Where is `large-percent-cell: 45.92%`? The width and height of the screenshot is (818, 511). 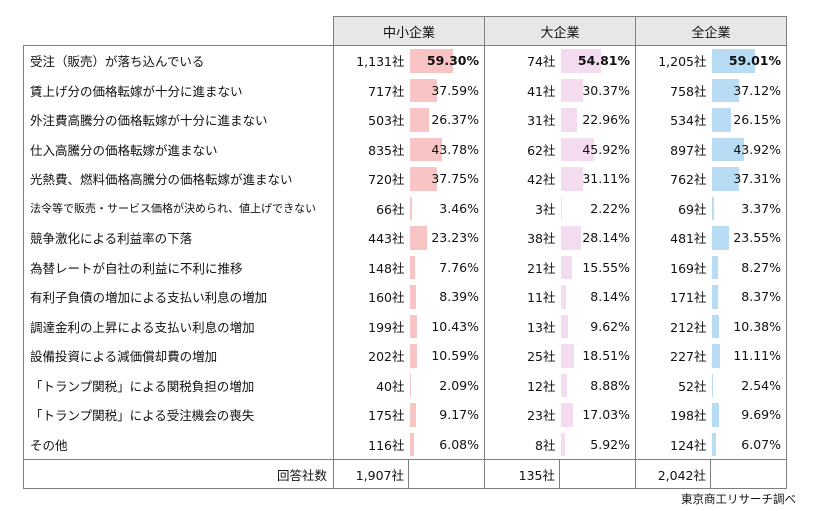 large-percent-cell: 45.92% is located at coordinates (597, 149).